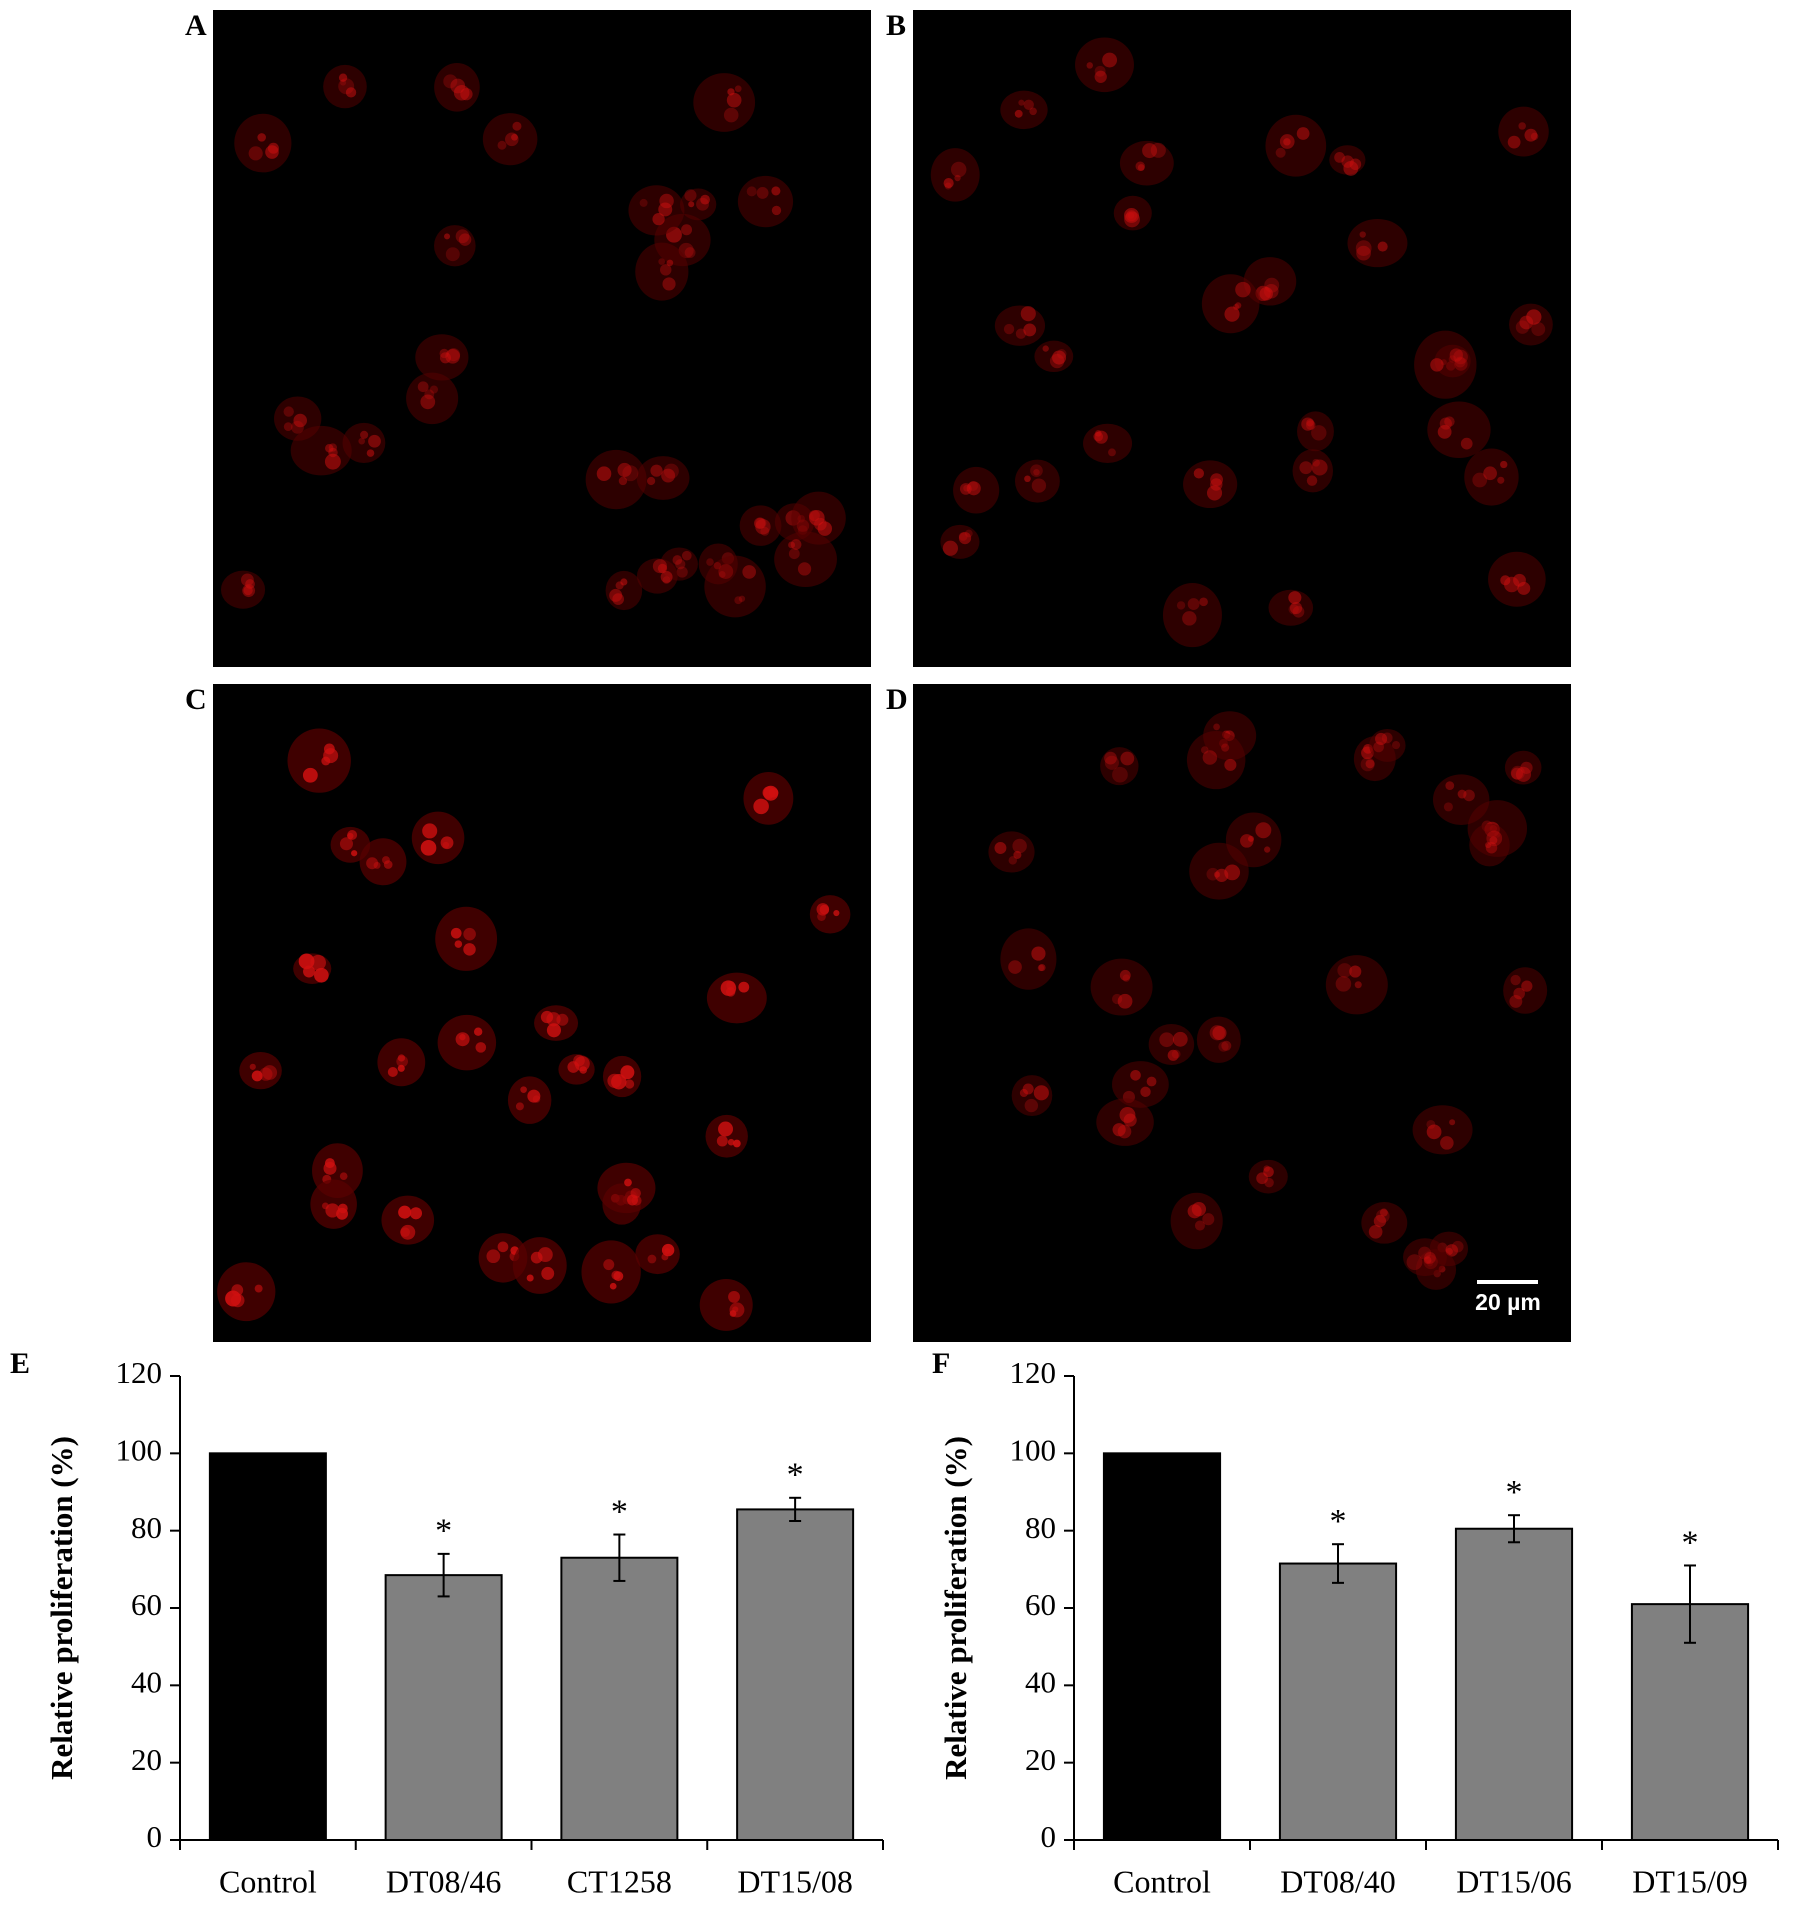 This screenshot has height=1913, width=1795. Describe the element at coordinates (443, 1575) in the screenshot. I see `error-bar` at that location.